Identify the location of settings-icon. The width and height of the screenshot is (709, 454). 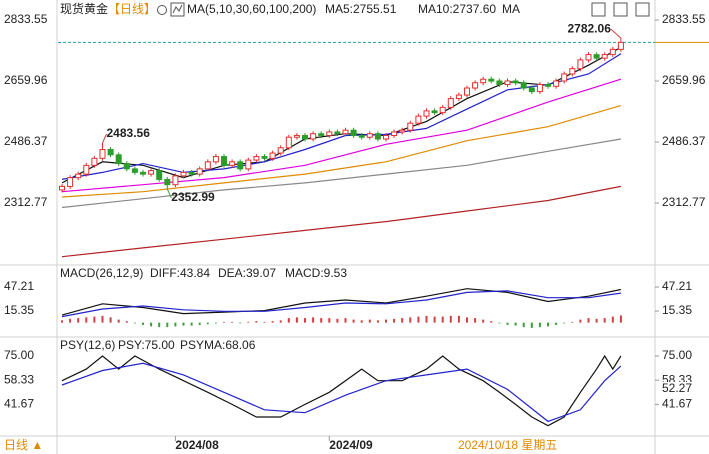
(162, 10).